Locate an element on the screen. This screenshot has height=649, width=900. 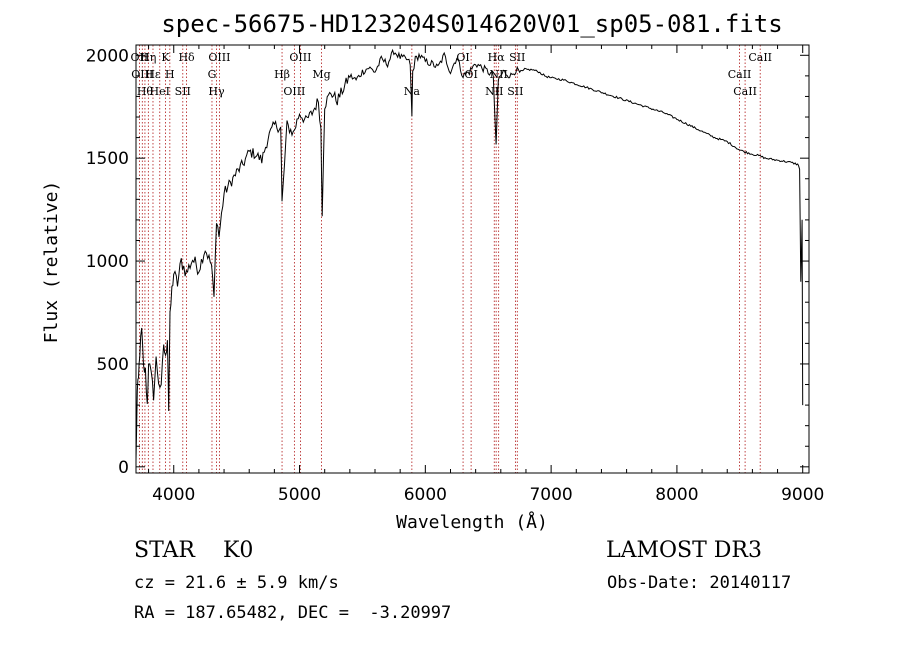
y-tick-label: 1500 is located at coordinates (107, 159).